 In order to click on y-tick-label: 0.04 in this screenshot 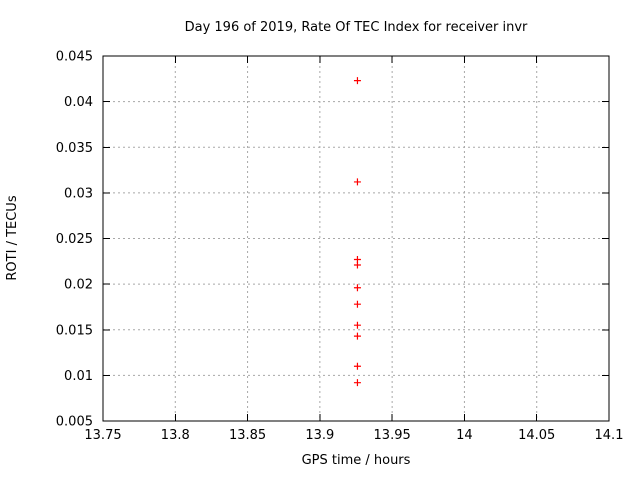, I will do `click(78, 102)`.